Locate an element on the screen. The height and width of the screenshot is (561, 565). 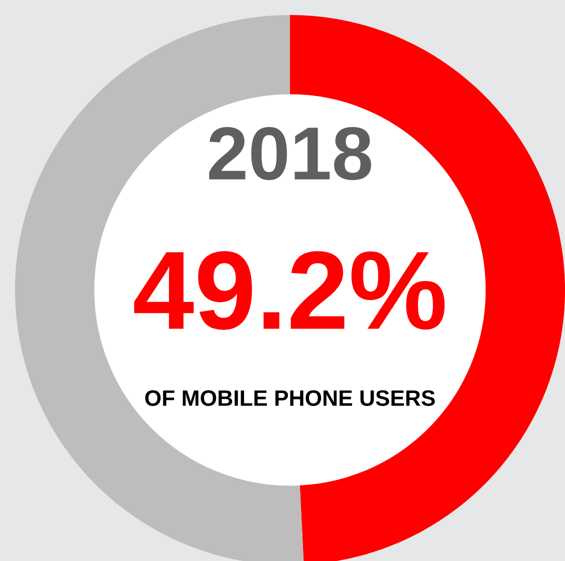
text: OF MOBILE PHONE USERS is located at coordinates (290, 398).